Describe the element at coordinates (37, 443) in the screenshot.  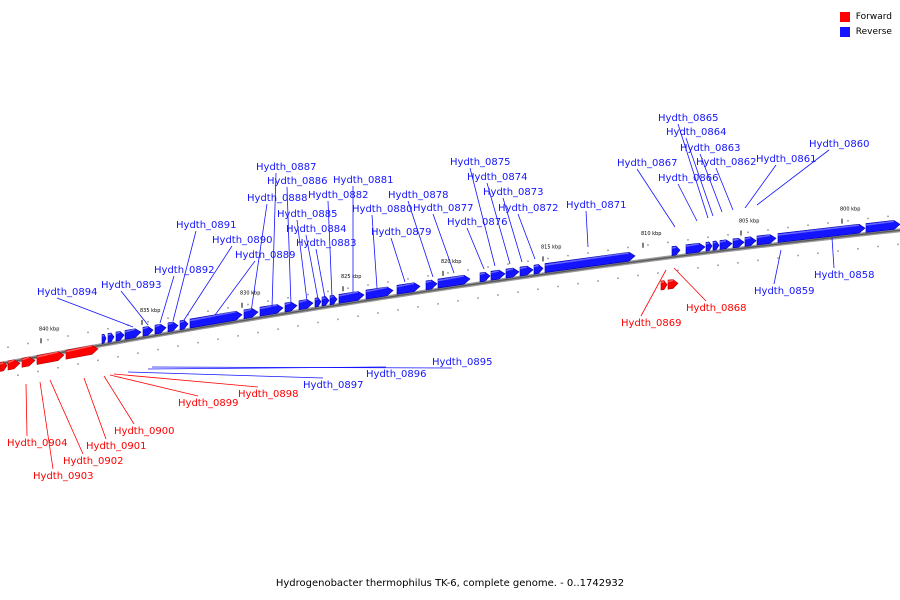
I see `gene-label: Hydth_0904` at that location.